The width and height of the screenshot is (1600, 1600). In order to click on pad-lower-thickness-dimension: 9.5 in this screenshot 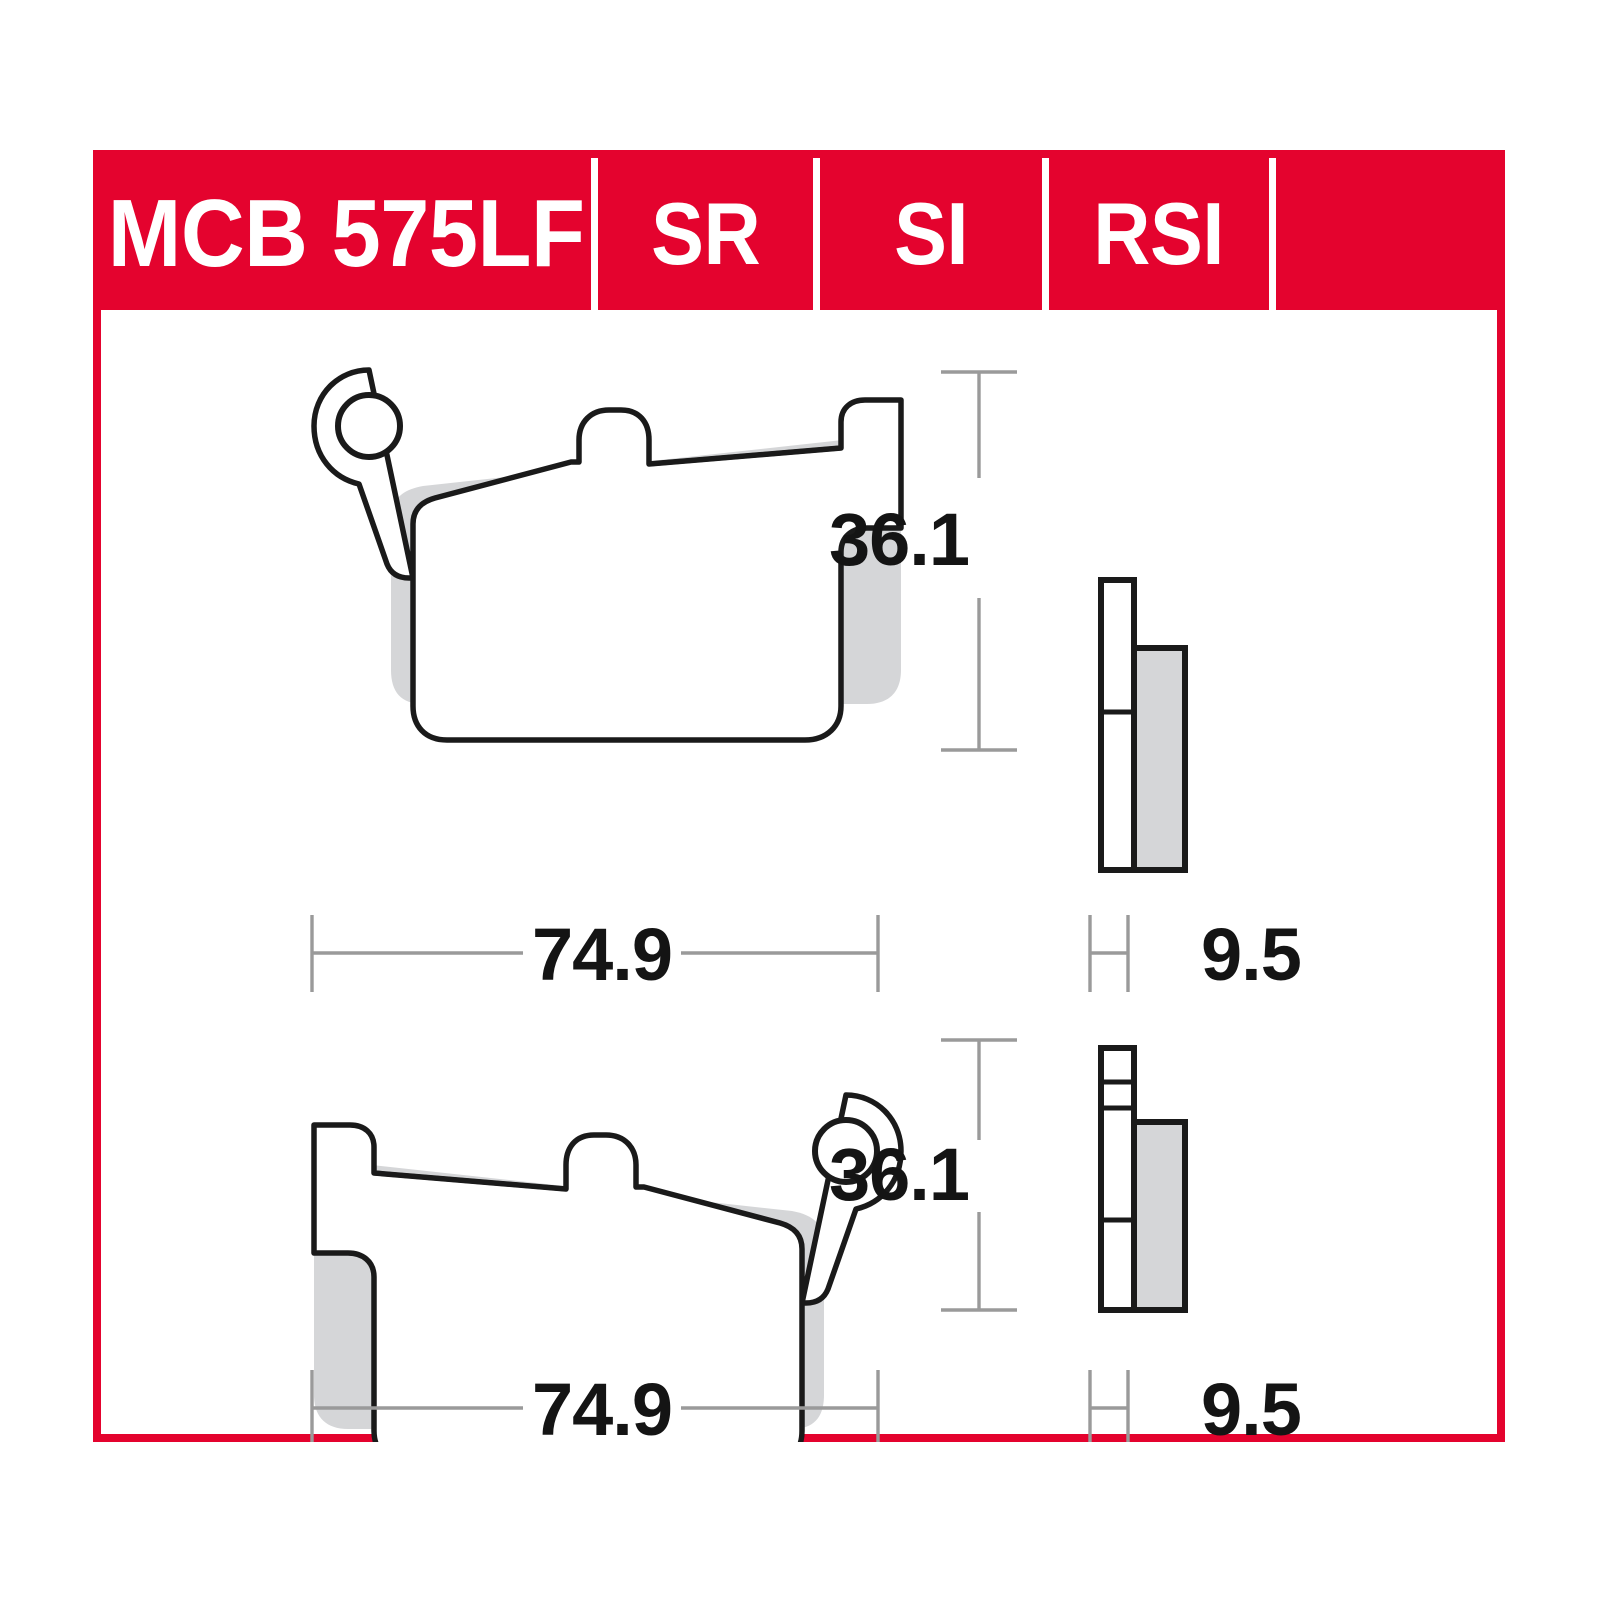, I will do `click(1195, 1405)`.